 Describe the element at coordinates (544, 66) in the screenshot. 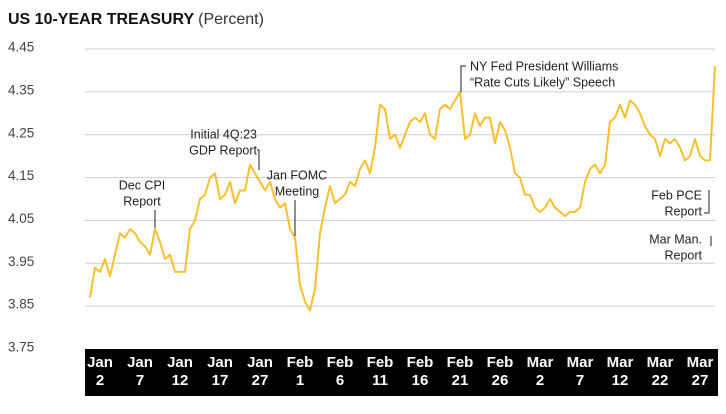

I see `annotation-text: NY Fed President Williams` at that location.